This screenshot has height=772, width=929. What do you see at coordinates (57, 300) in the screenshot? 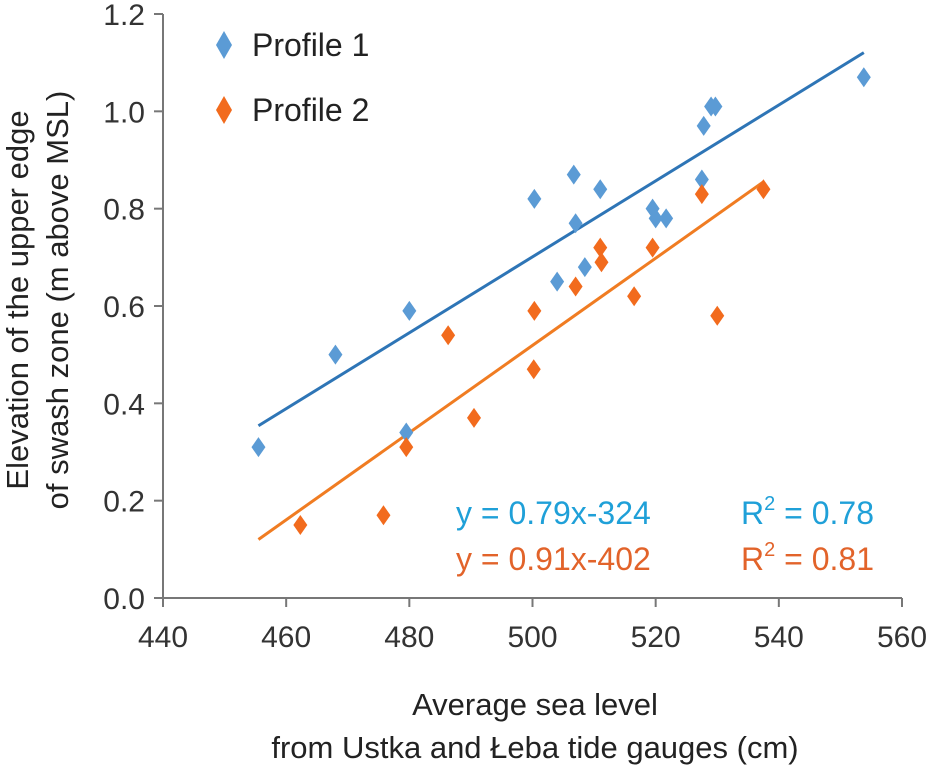
I see `y-axis-title-line-2: of swash zone (m above MSL)` at bounding box center [57, 300].